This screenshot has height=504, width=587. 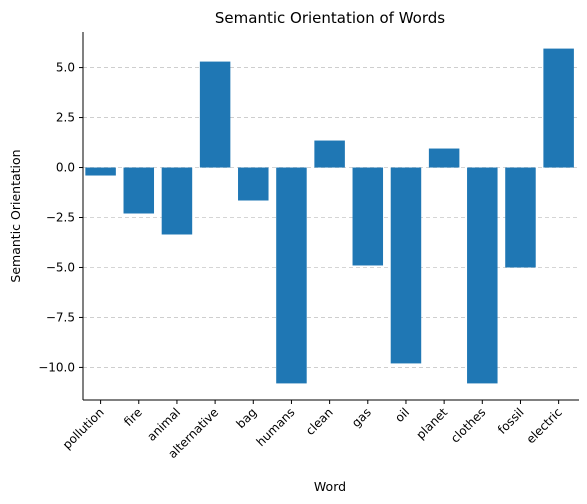 What do you see at coordinates (361, 417) in the screenshot?
I see `x-tick-label: gas` at bounding box center [361, 417].